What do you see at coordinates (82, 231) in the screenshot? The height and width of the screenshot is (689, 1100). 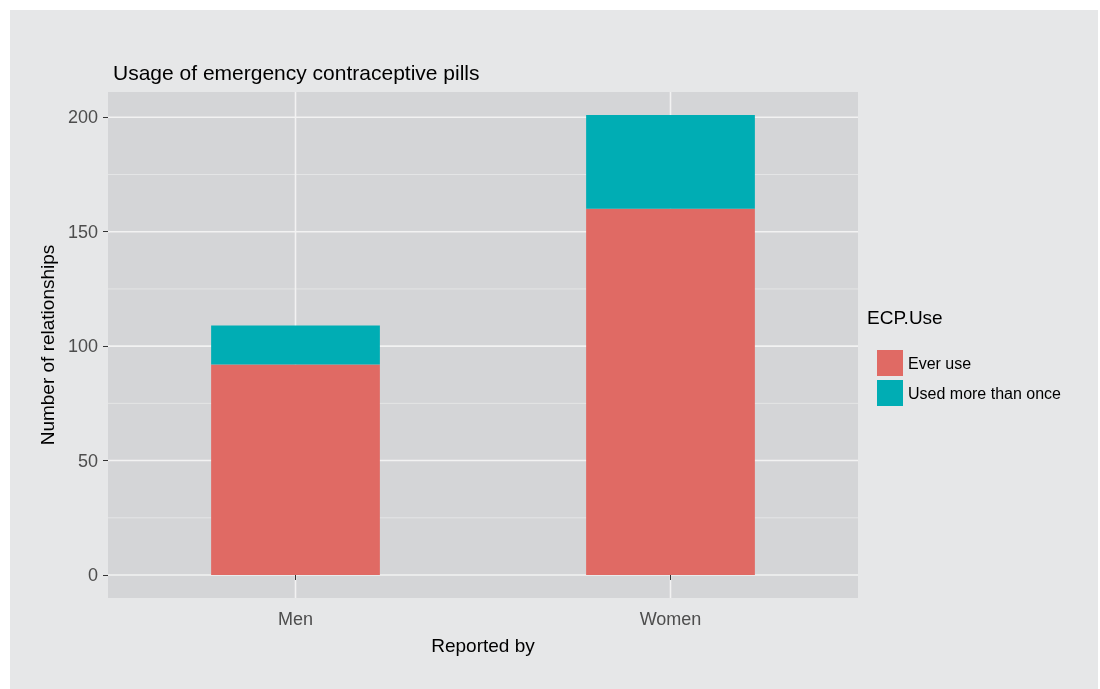 I see `y-tick-label: 150` at bounding box center [82, 231].